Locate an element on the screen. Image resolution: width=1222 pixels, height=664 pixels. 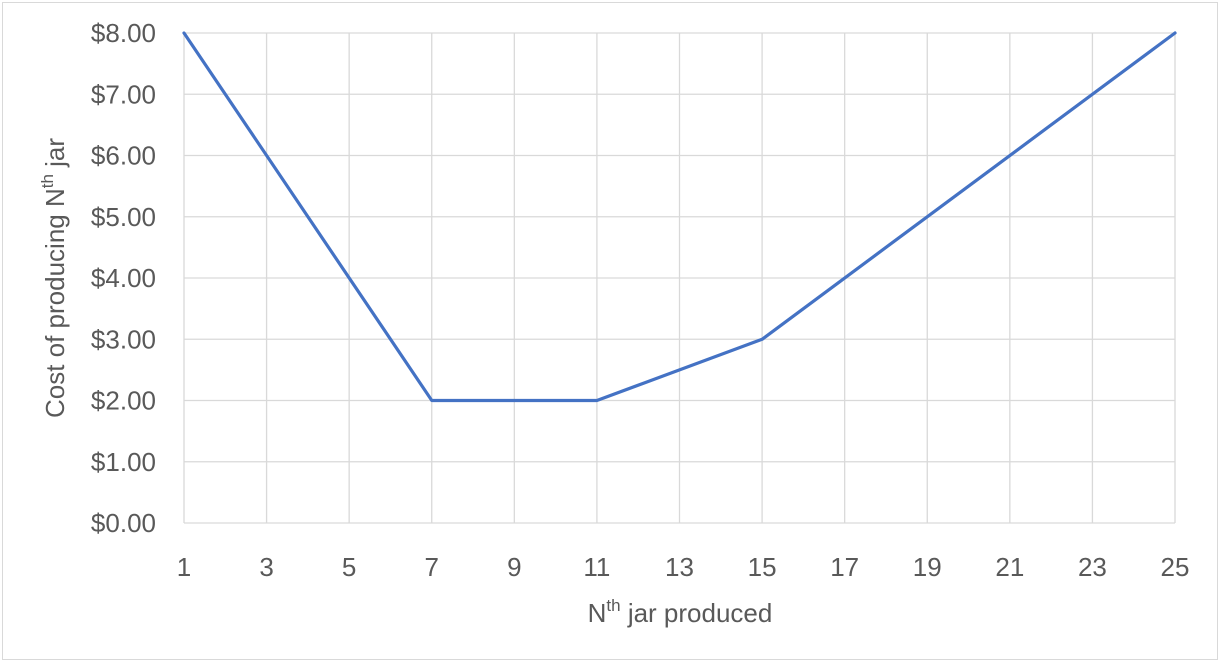
y-tick-label: $0.00 is located at coordinates (123, 523).